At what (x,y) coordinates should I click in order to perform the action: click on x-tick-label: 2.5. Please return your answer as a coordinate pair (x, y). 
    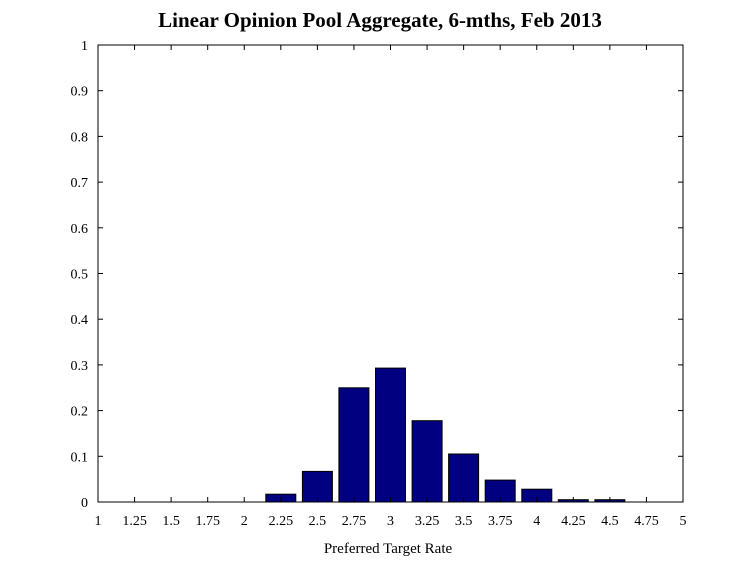
    Looking at the image, I should click on (318, 521).